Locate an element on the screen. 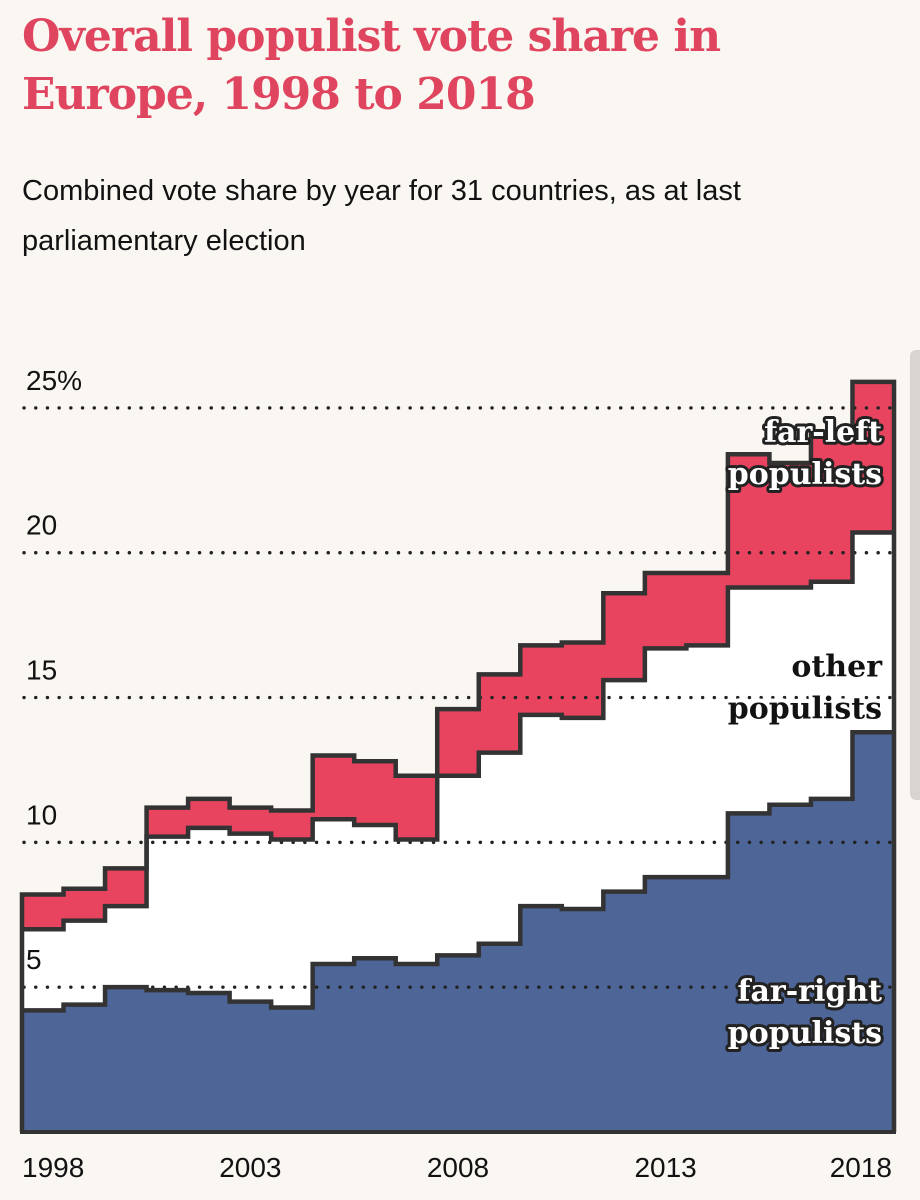 The height and width of the screenshot is (1200, 920). x-tick-label: 2013 is located at coordinates (665, 1167).